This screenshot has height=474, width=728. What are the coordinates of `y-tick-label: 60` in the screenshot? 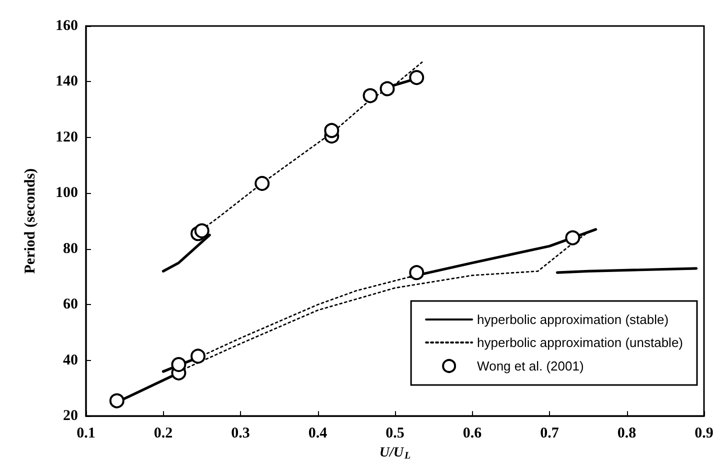 It's located at (70, 304).